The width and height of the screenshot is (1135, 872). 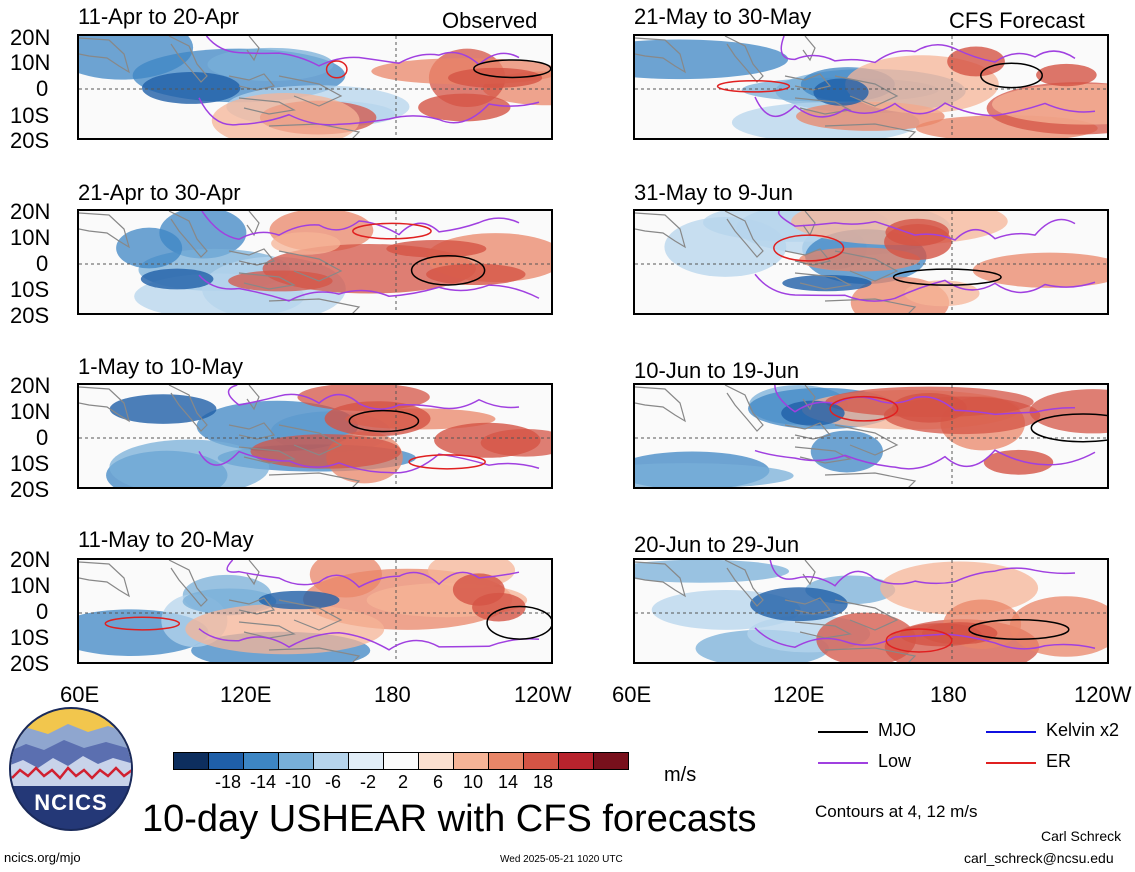 What do you see at coordinates (717, 370) in the screenshot?
I see `panel-title-right-3: 10-Jun to 19-Jun` at bounding box center [717, 370].